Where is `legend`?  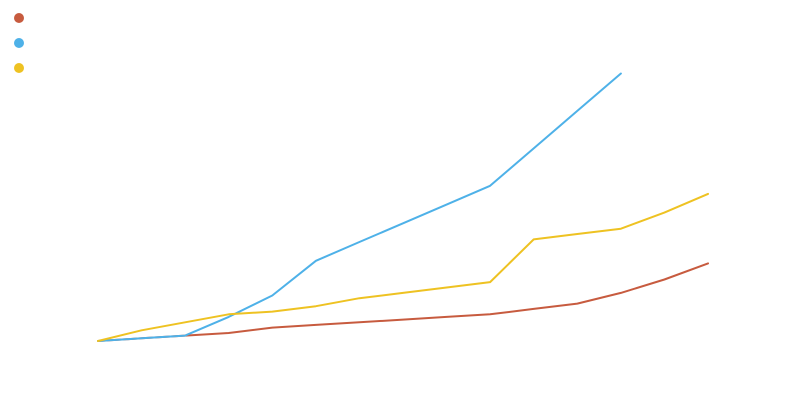 legend is located at coordinates (23, 50).